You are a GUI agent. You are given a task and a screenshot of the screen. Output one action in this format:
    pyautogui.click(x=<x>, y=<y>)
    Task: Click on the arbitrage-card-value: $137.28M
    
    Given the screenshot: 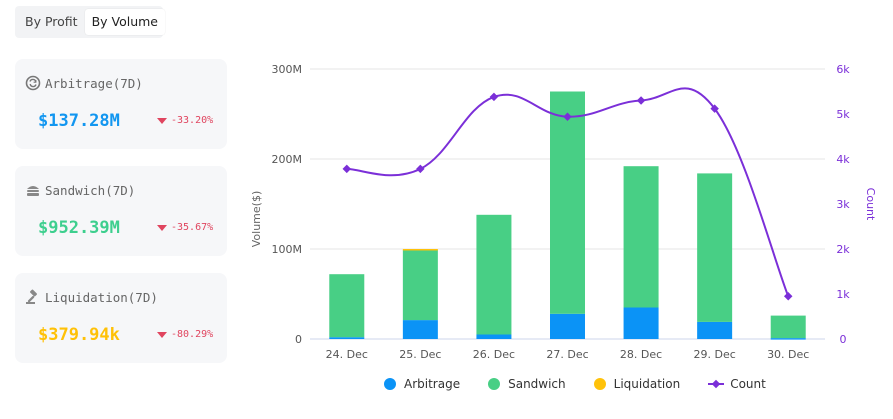 What is the action you would take?
    pyautogui.click(x=79, y=121)
    